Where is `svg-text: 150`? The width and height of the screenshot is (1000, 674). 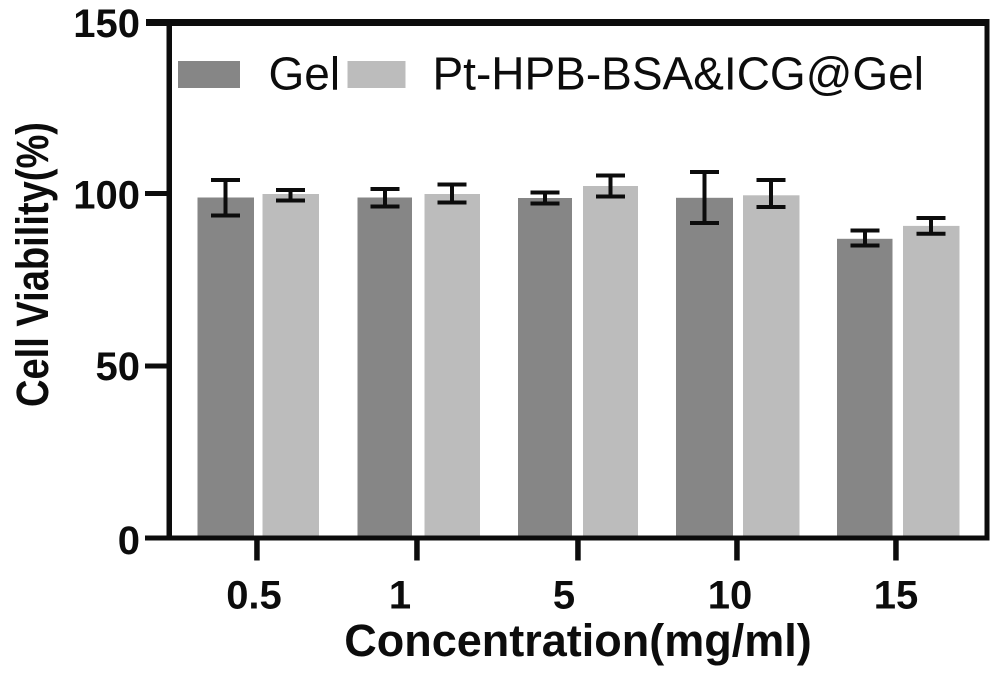 svg-text: 150 is located at coordinates (106, 24).